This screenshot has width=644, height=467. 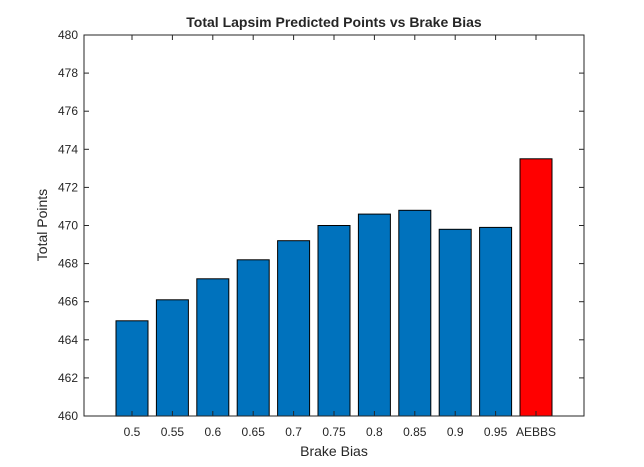 What do you see at coordinates (254, 432) in the screenshot?
I see `x-tick-label: 0.65` at bounding box center [254, 432].